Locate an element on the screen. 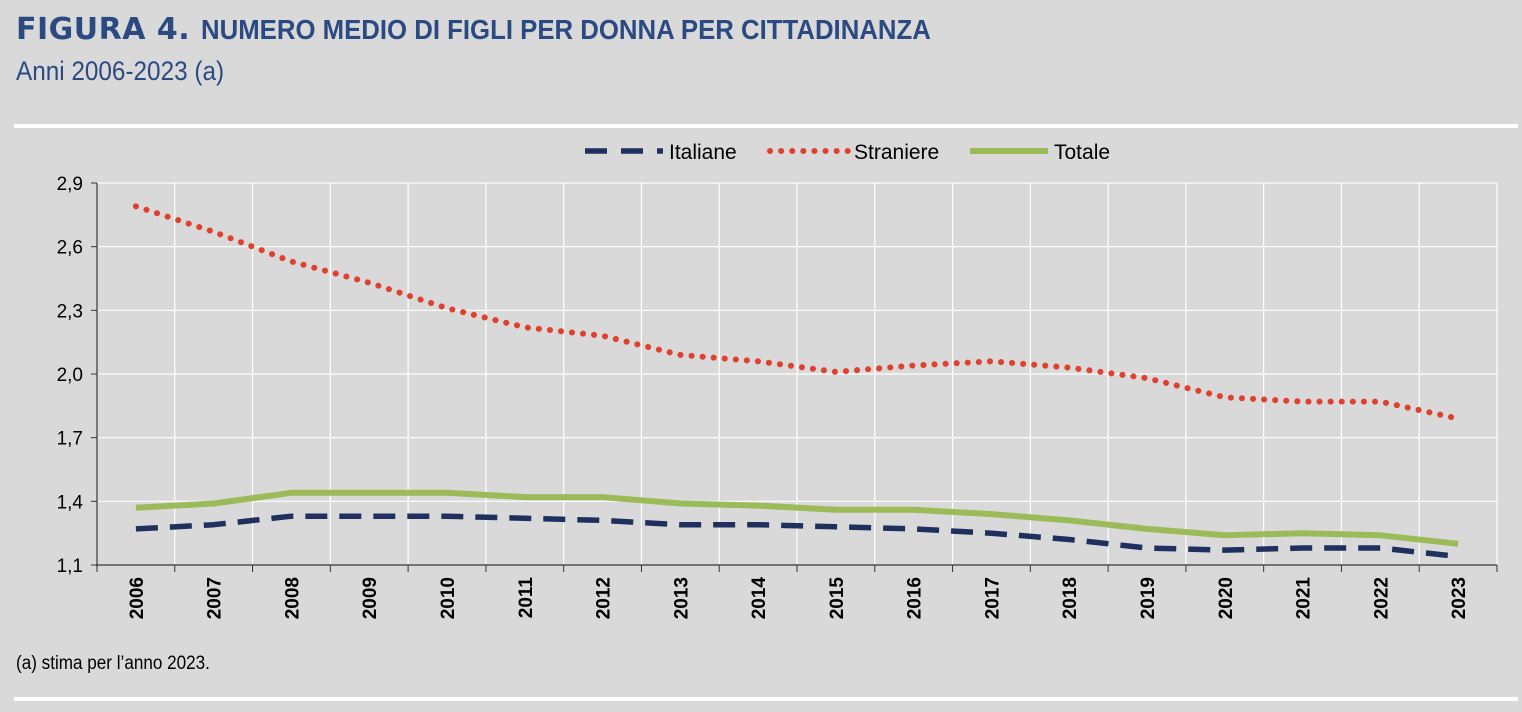  x-tick-label: 2023 is located at coordinates (1459, 598).